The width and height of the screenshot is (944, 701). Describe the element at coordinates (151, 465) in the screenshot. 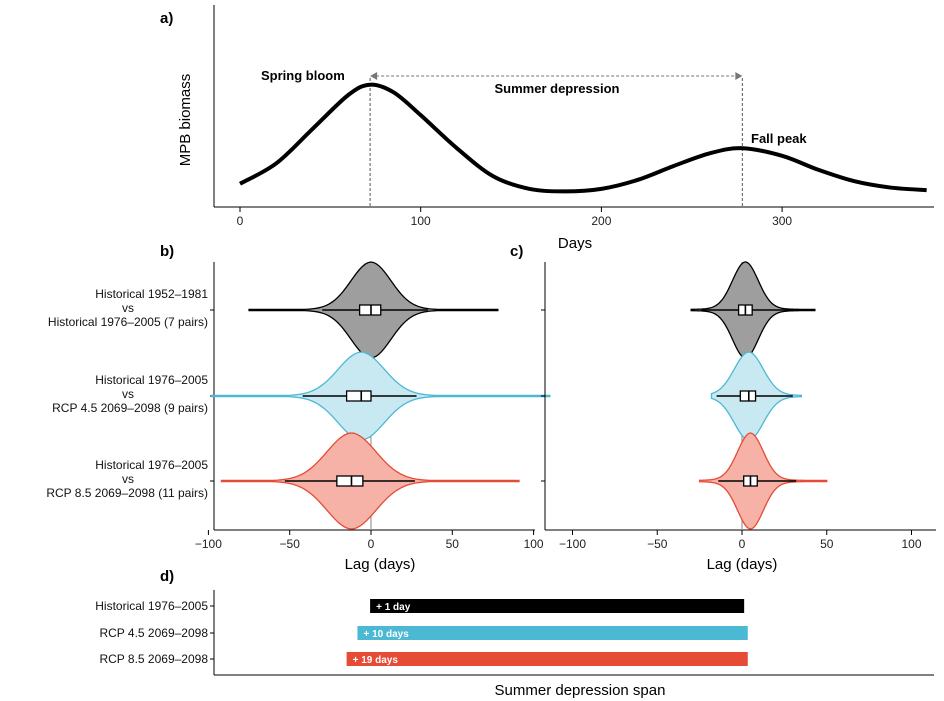

I see `b-cat-3-line-1: Historical 1976–2005` at that location.